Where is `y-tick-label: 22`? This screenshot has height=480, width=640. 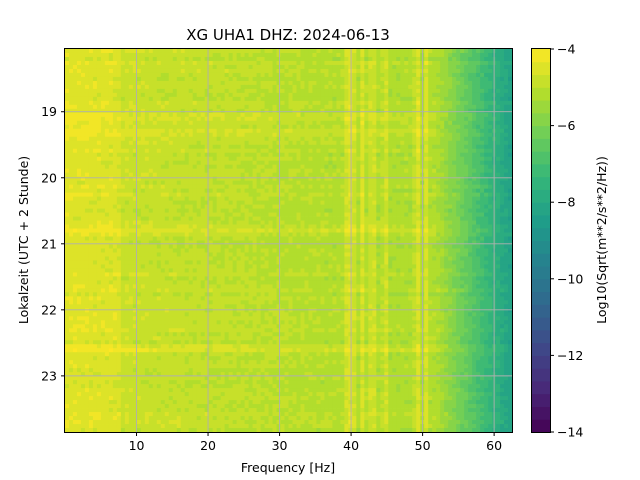
y-tick-label: 22 is located at coordinates (49, 309).